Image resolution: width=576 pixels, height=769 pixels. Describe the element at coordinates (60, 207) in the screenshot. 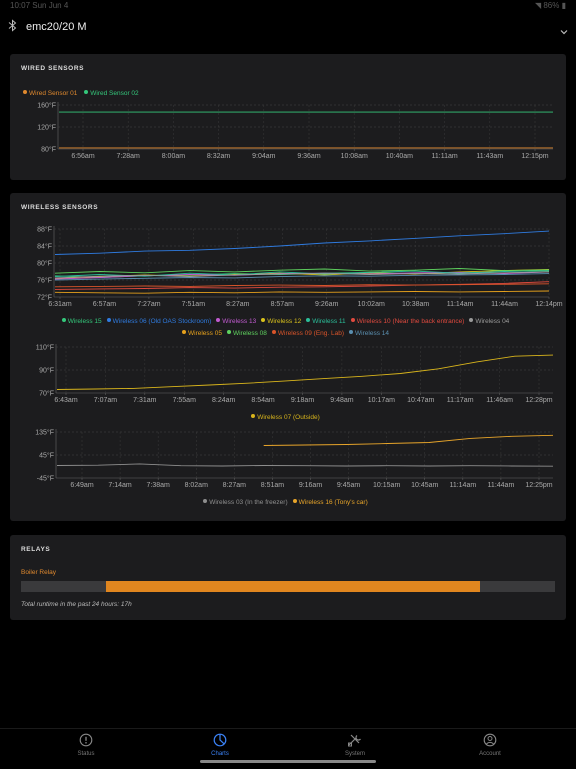

I see `wireless-sensors-title: WIRELESS SENSORS` at that location.